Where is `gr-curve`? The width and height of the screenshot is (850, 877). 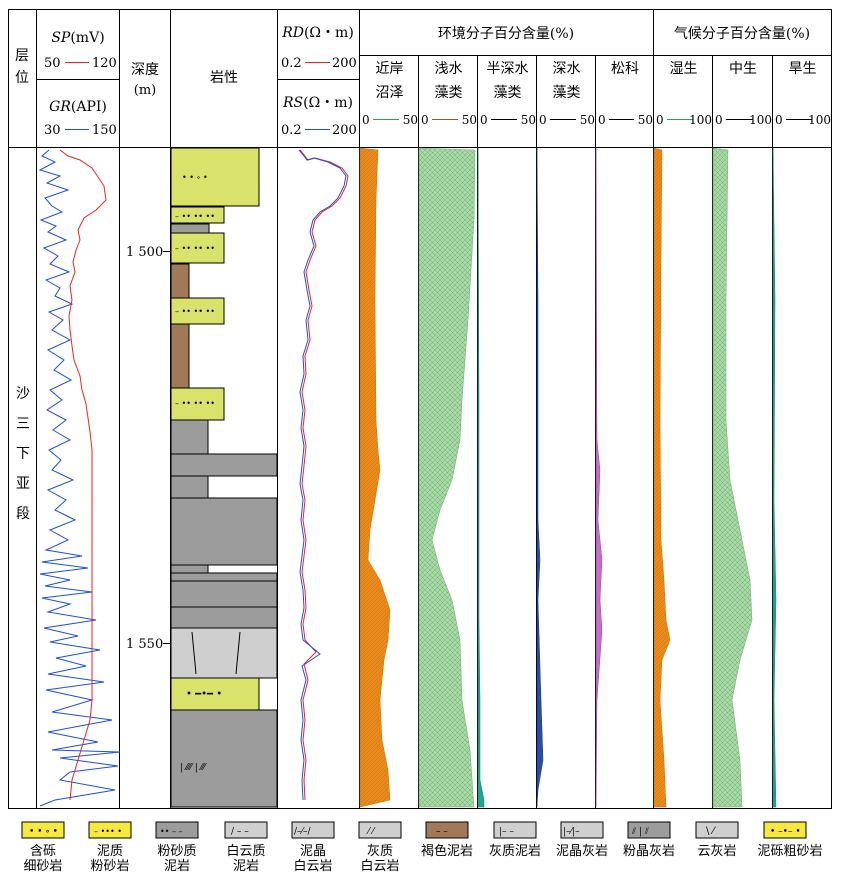 gr-curve is located at coordinates (79, 478).